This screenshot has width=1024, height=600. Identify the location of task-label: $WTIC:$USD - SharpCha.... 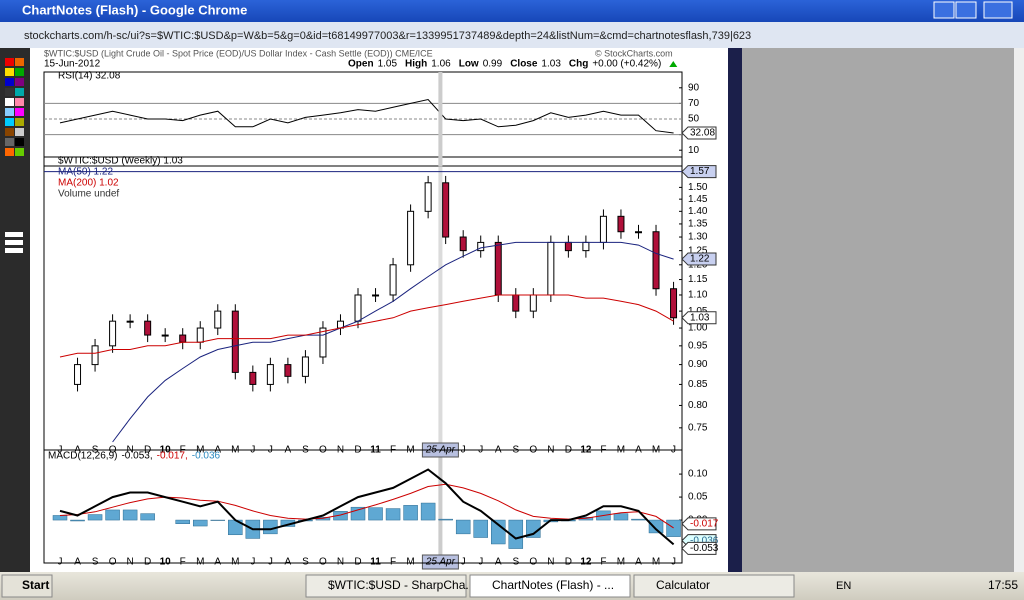
(401, 585).